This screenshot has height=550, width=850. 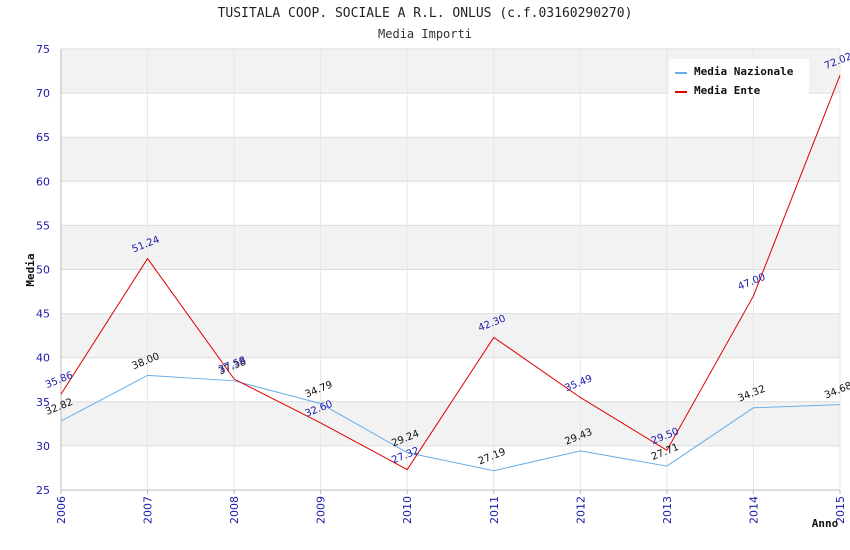 What do you see at coordinates (43, 314) in the screenshot?
I see `y-tick-label: 45` at bounding box center [43, 314].